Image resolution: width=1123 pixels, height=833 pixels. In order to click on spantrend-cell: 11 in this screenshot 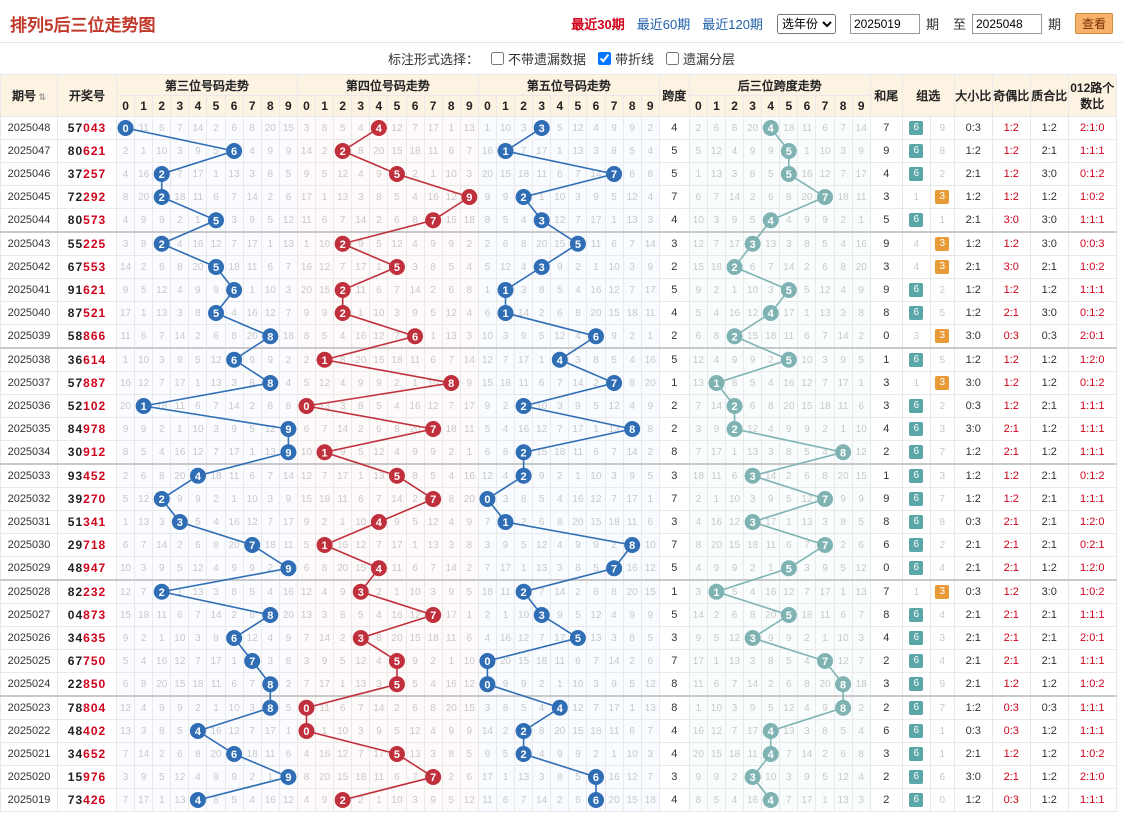, I will do `click(789, 336)`.